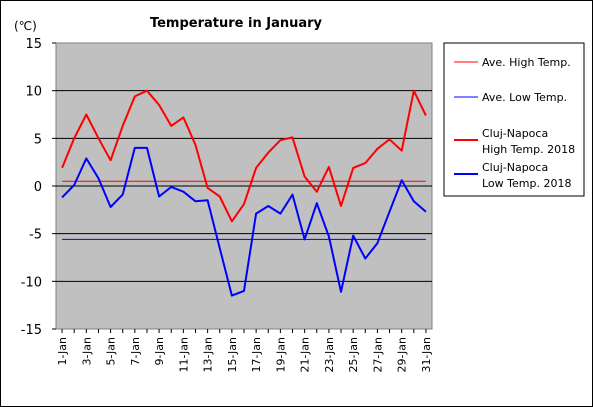 The width and height of the screenshot is (593, 407). I want to click on y-tick-label: 15, so click(33, 44).